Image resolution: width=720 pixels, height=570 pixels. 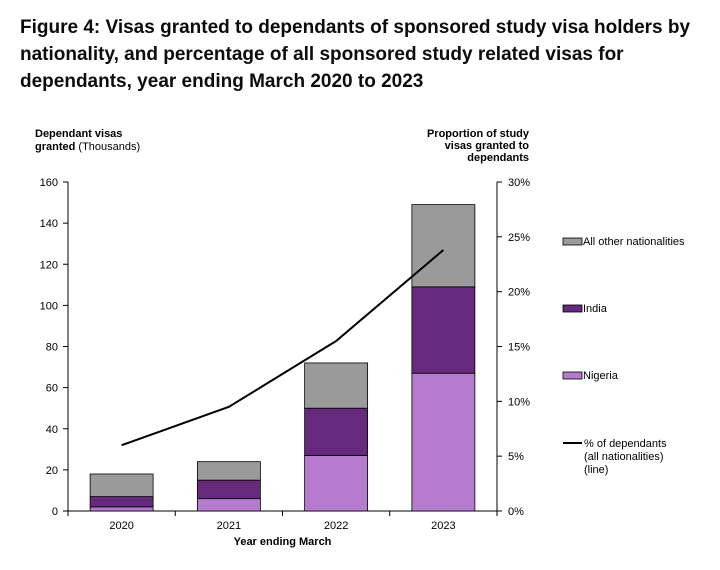 What do you see at coordinates (49, 265) in the screenshot?
I see `y-axis-tick-label: 120` at bounding box center [49, 265].